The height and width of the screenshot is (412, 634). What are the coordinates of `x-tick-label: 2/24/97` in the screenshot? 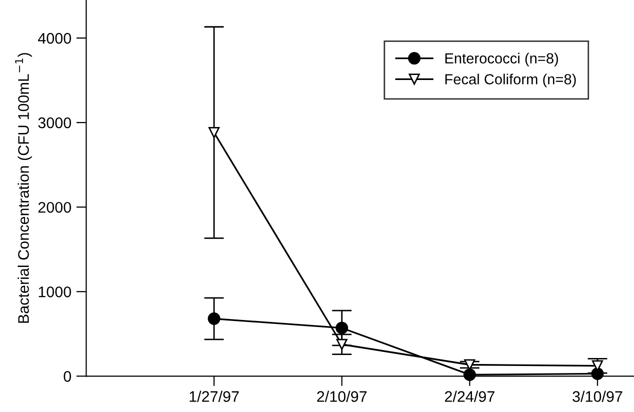 It's located at (469, 396).